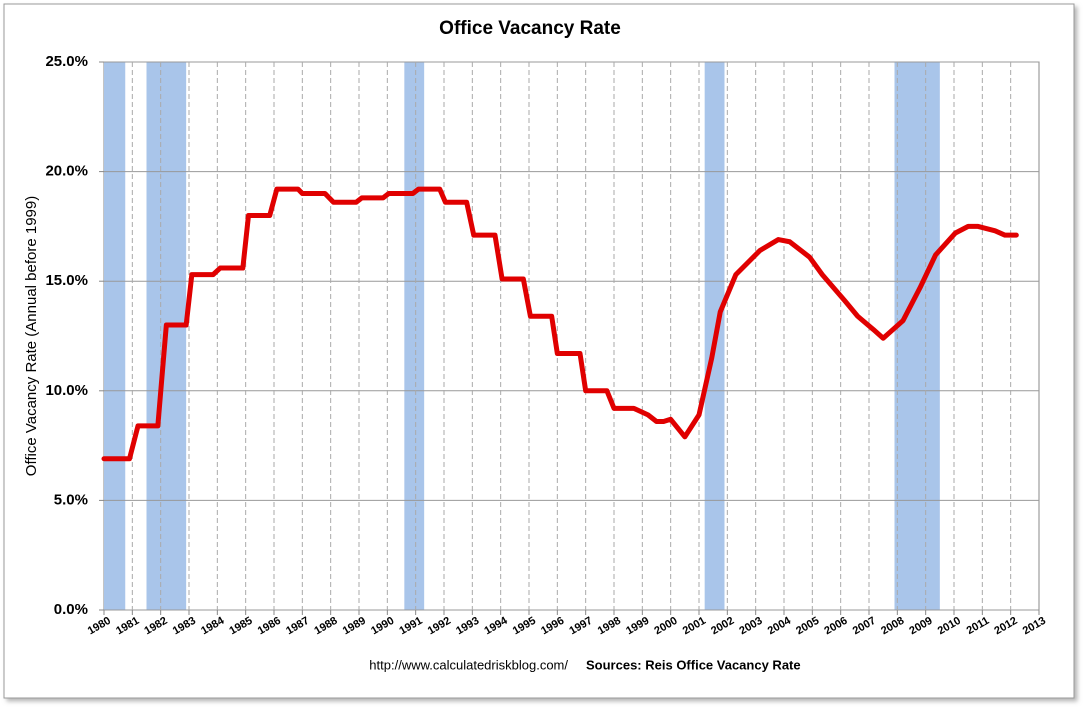 This screenshot has height=708, width=1083. What do you see at coordinates (530, 28) in the screenshot?
I see `chart-title: Office Vacancy Rate` at bounding box center [530, 28].